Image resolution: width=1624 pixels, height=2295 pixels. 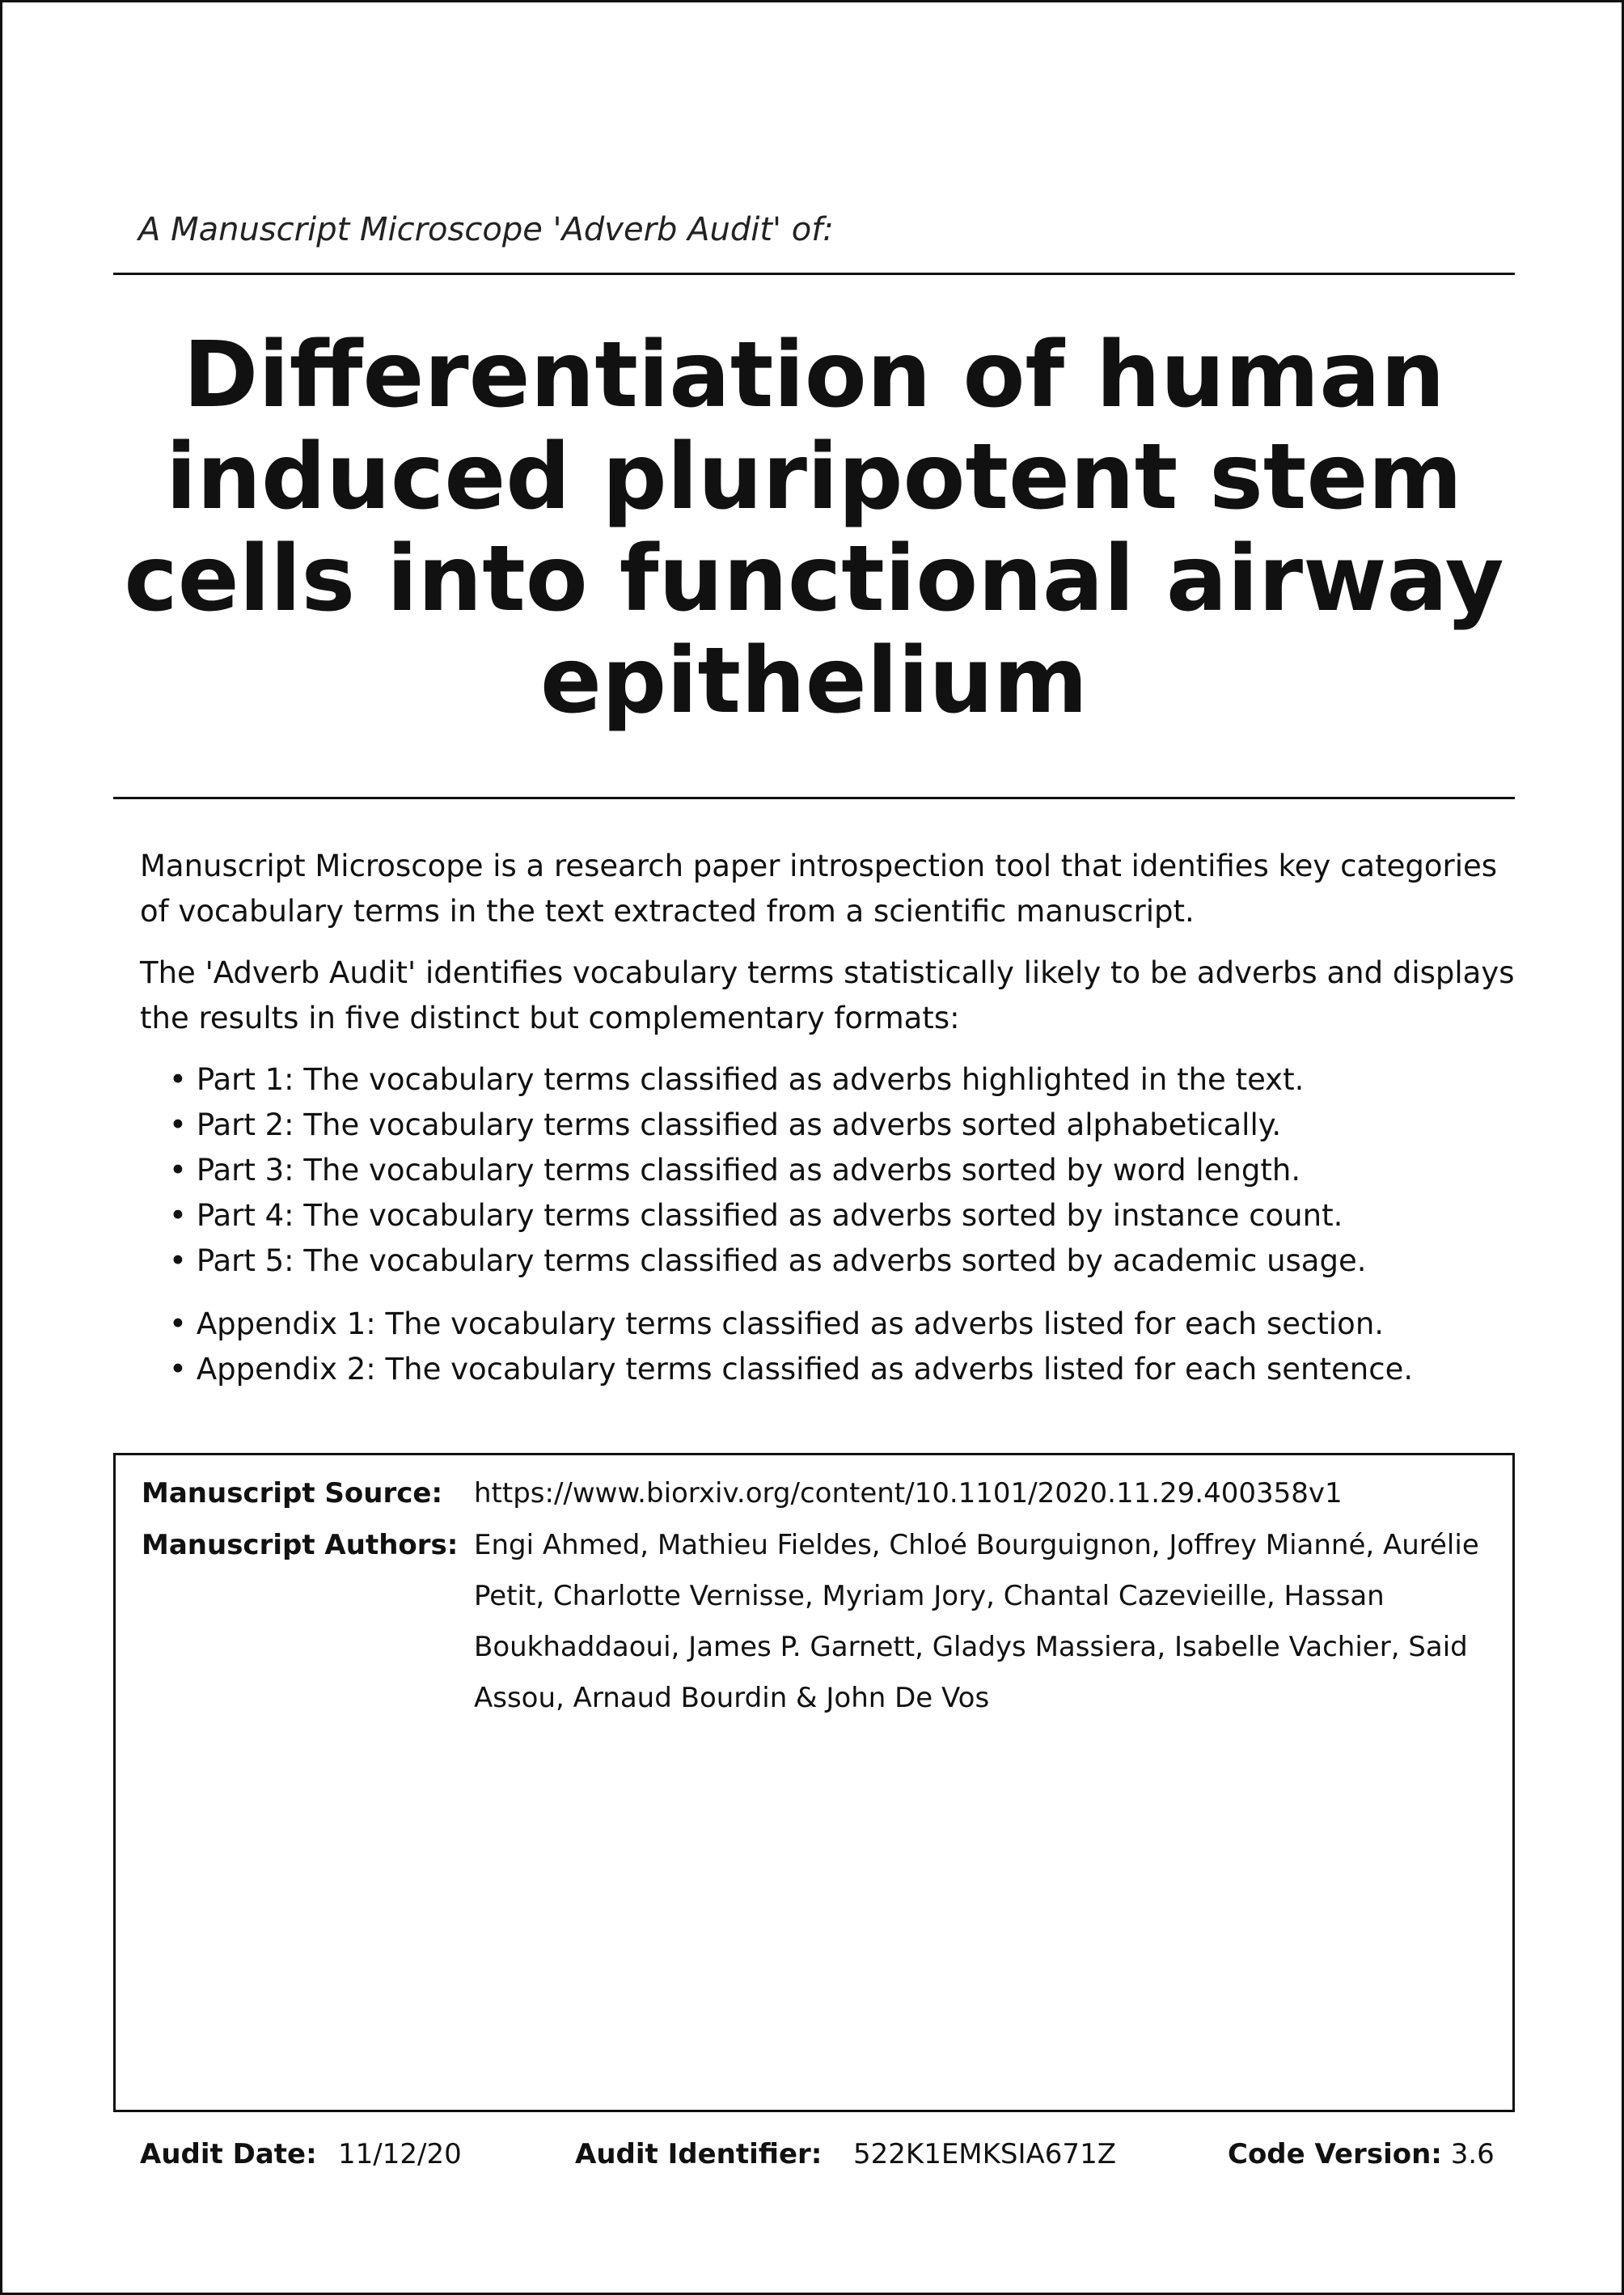 I want to click on audit-identifier-value: 522K1EMKSIA671Z, so click(x=984, y=2154).